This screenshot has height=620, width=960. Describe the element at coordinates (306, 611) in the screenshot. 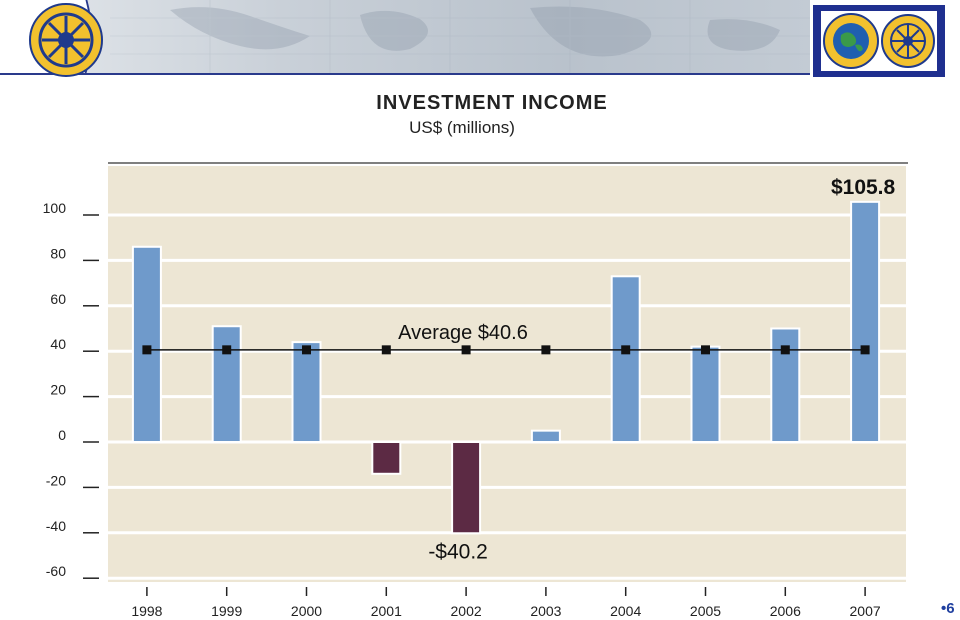

I see `x-tick-label: 2000` at that location.